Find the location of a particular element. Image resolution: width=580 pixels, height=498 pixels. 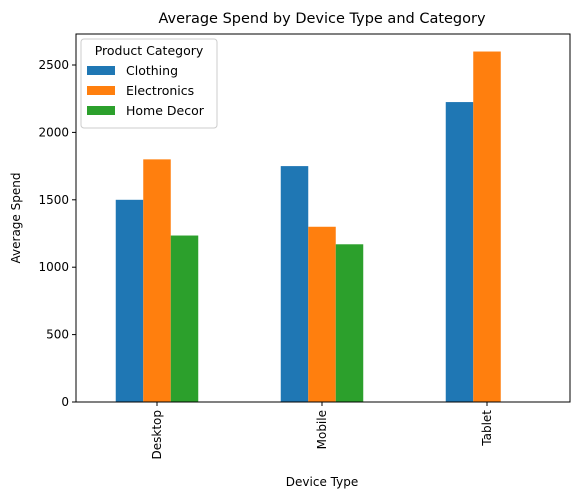

y-tick-label: 1000 is located at coordinates (53, 267).